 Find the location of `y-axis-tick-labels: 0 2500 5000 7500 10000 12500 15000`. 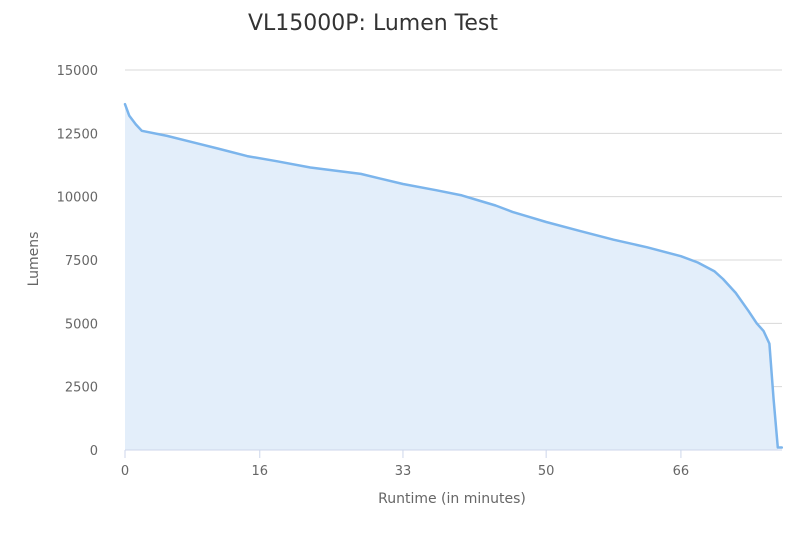

y-axis-tick-labels: 0 2500 5000 7500 10000 12500 15000 is located at coordinates (77, 261).